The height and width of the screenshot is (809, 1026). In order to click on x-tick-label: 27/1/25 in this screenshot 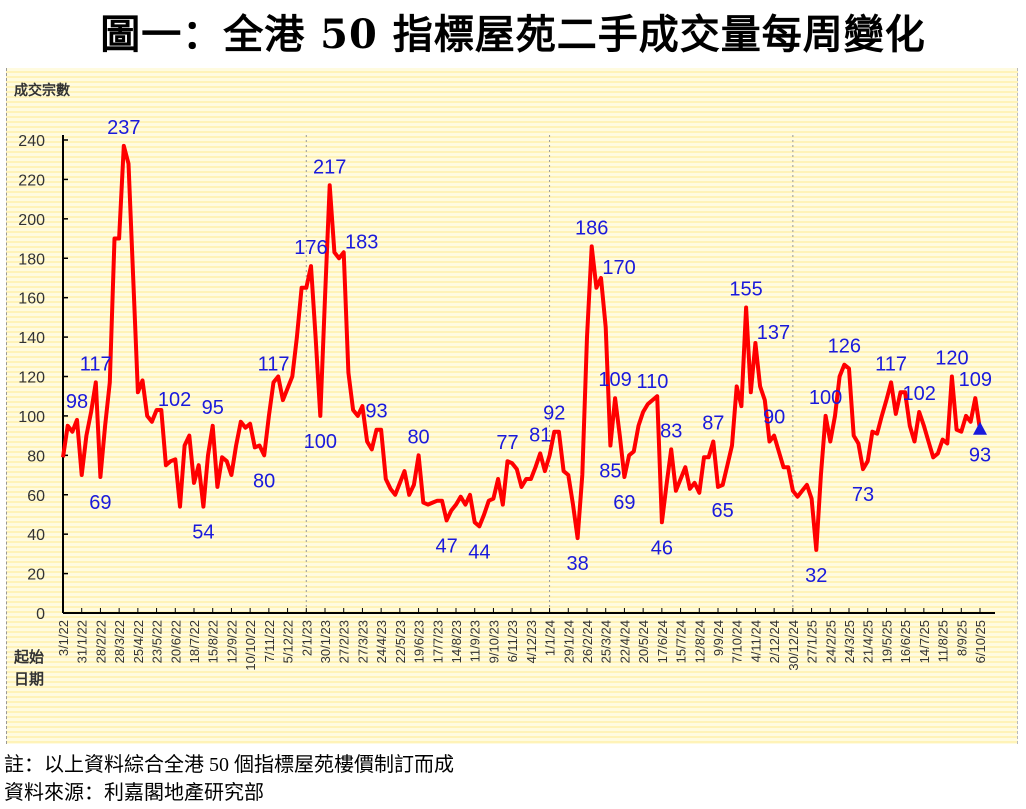, I will do `click(812, 641)`.